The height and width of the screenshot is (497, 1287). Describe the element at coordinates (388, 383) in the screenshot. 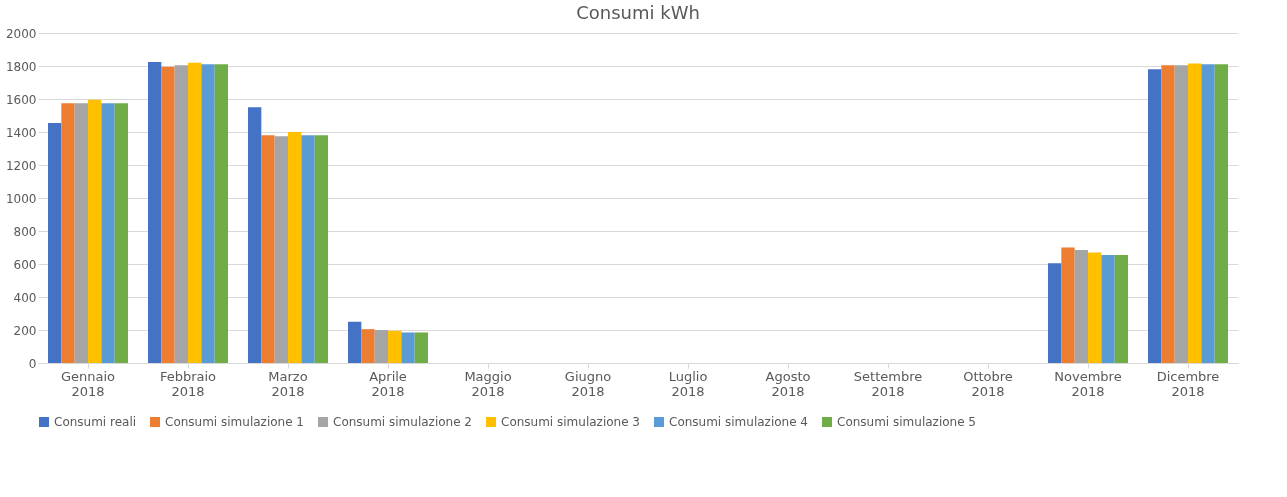

I see `x-tick-label: Aprile 2018` at that location.